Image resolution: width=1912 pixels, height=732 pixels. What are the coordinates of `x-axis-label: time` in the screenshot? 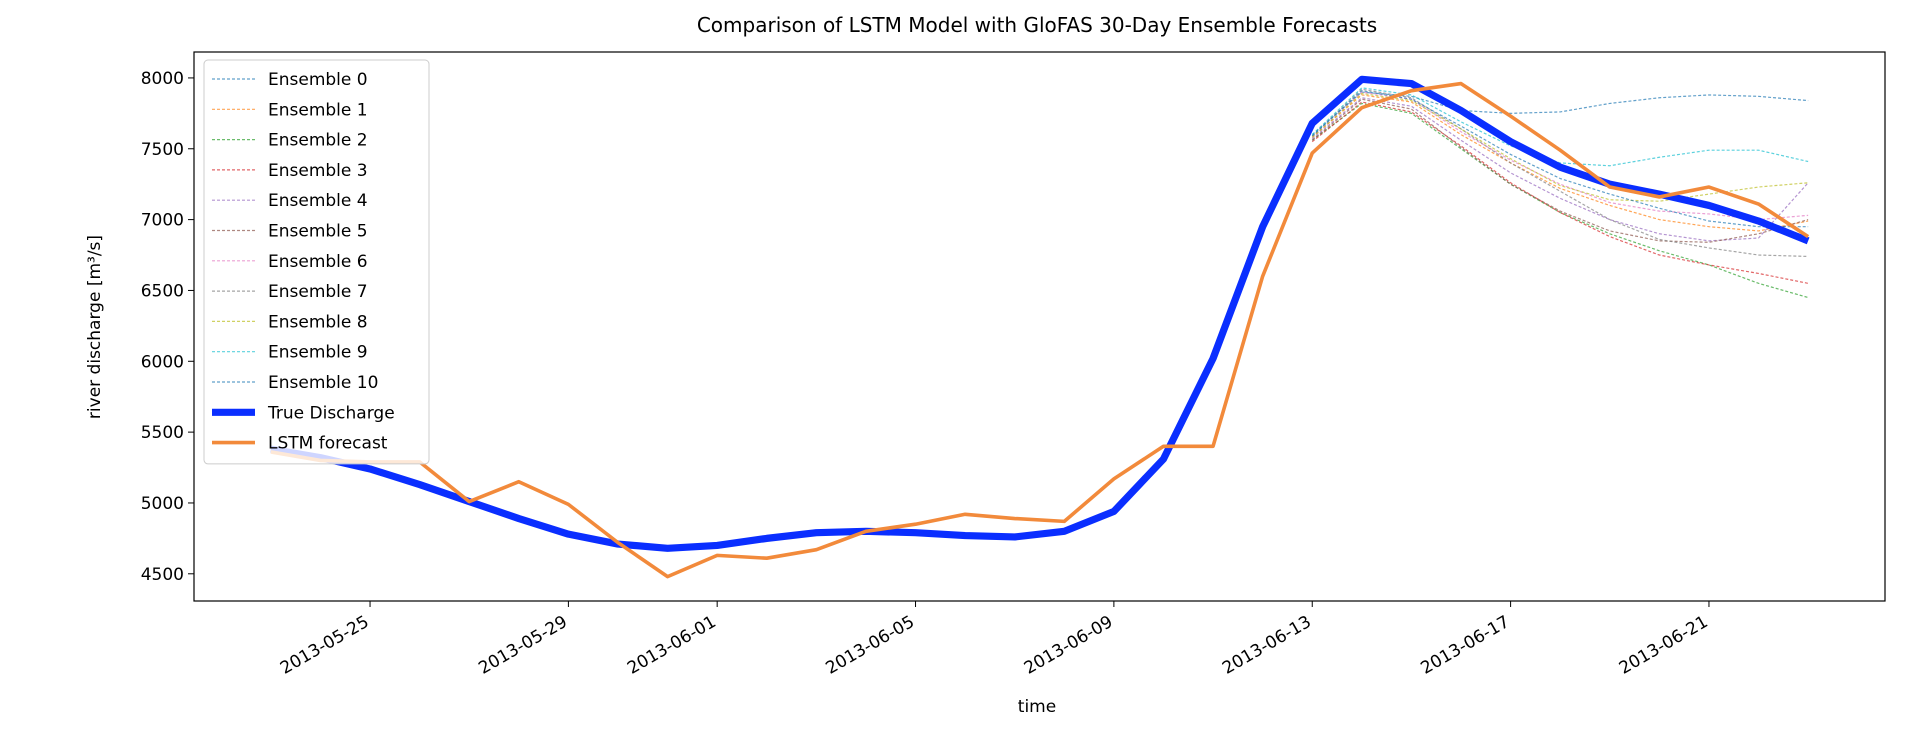 It's located at (1037, 707).